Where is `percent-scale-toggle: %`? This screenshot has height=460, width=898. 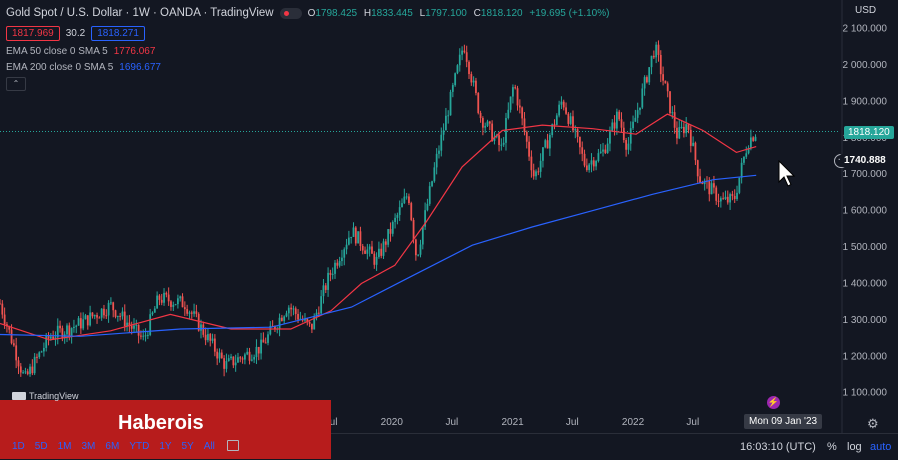 percent-scale-toggle: % is located at coordinates (832, 447).